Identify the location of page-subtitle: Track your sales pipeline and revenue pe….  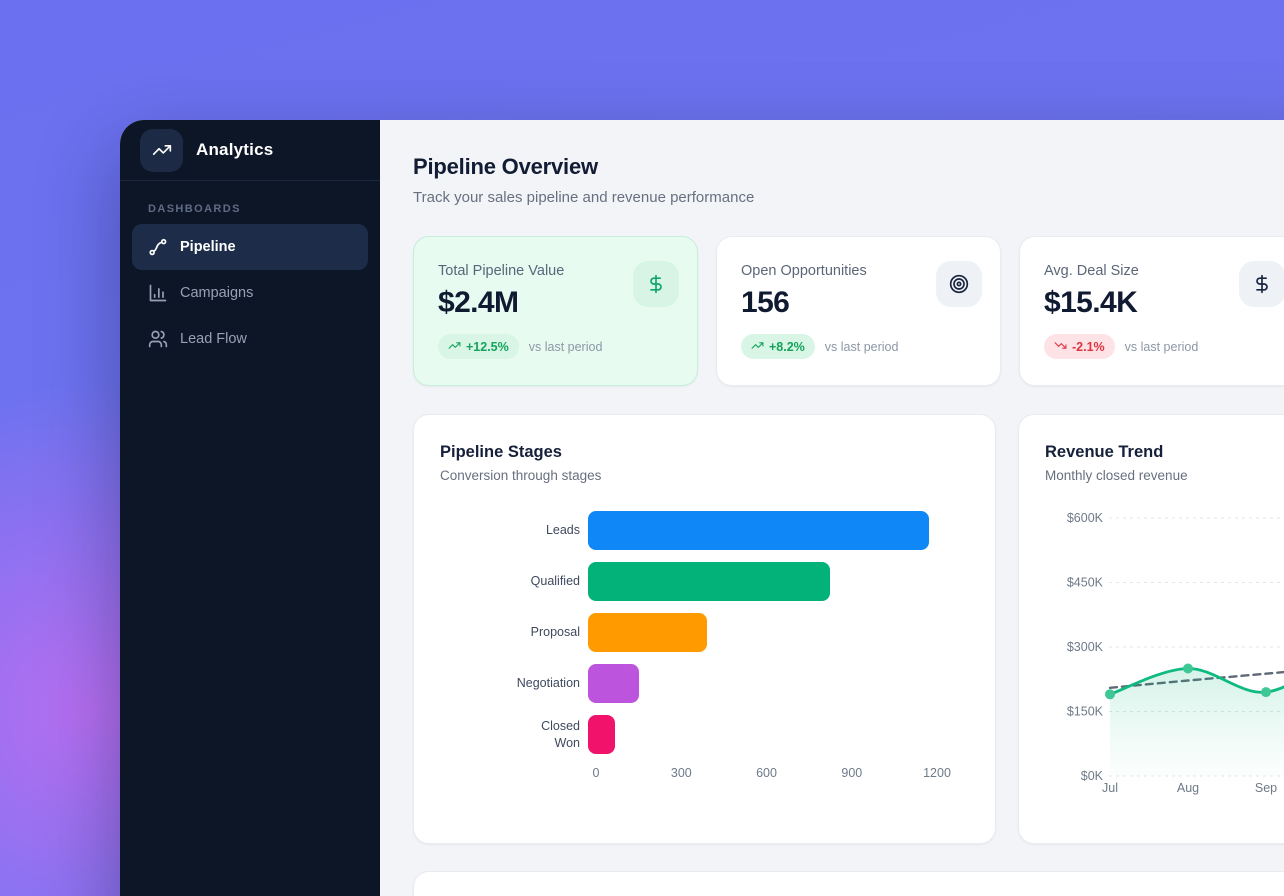
(584, 197).